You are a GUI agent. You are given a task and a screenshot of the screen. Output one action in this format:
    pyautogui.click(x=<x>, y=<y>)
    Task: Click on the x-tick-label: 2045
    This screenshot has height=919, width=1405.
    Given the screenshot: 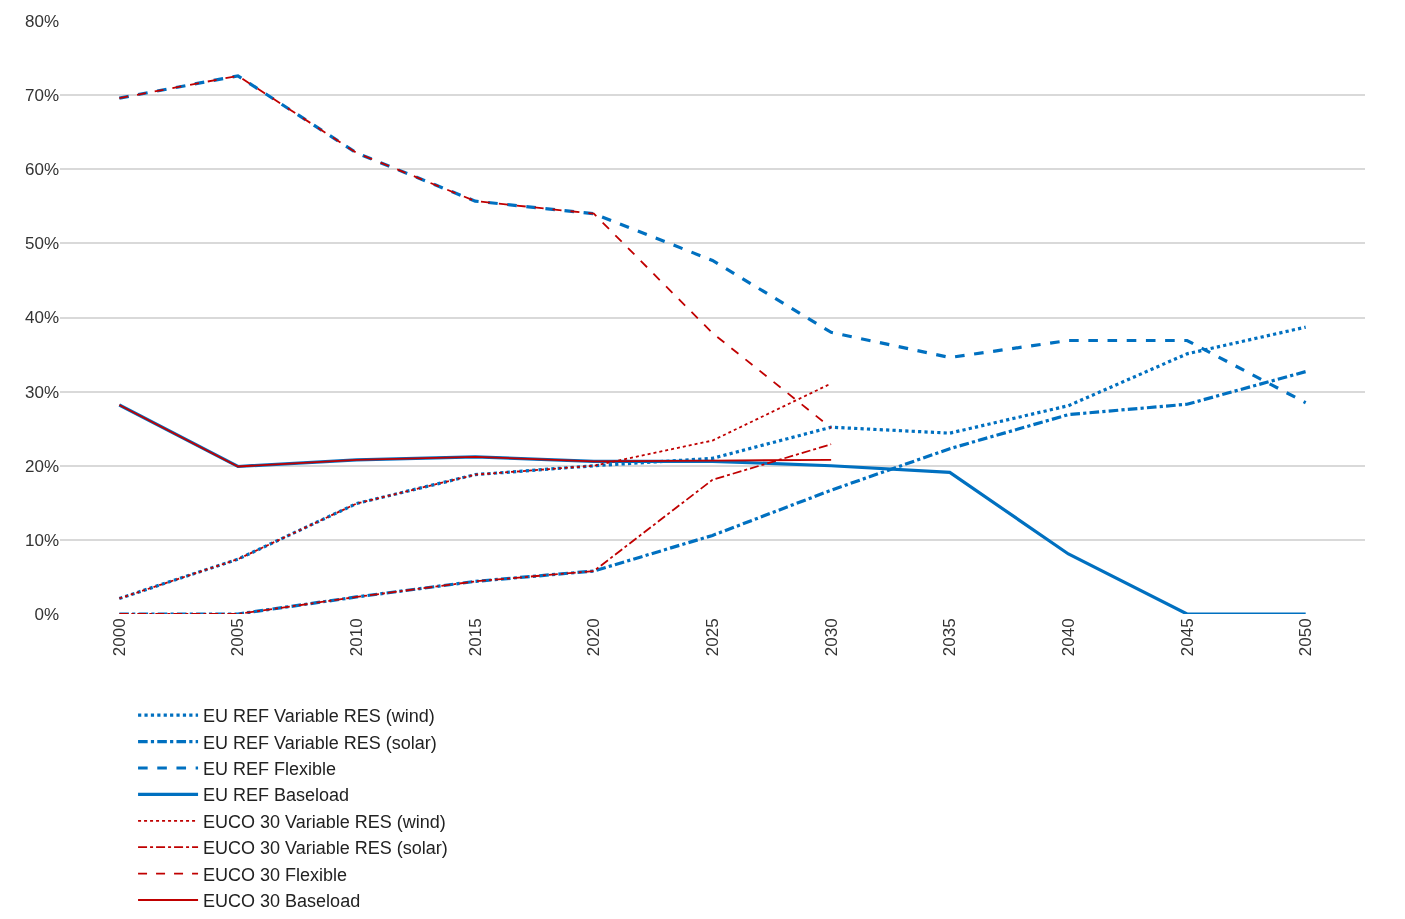 What is the action you would take?
    pyautogui.click(x=1187, y=637)
    